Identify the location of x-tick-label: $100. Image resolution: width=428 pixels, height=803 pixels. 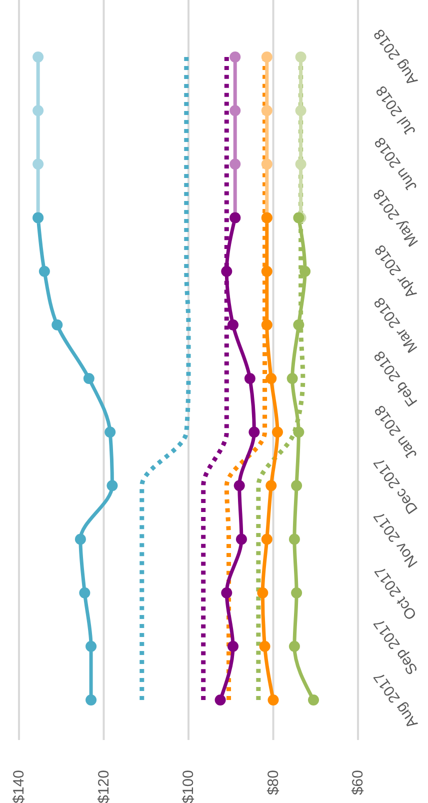
(188, 786).